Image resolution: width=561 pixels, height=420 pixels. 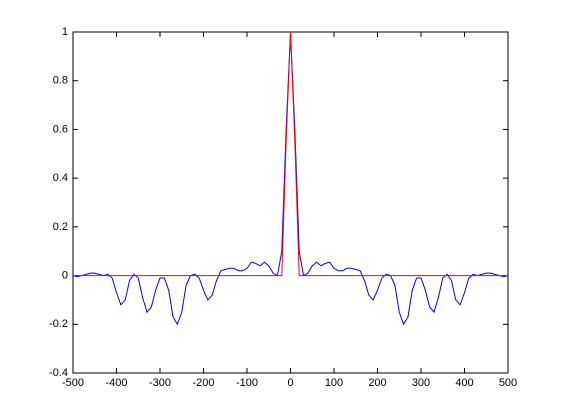 I want to click on x-tick-label: -300, so click(x=160, y=383).